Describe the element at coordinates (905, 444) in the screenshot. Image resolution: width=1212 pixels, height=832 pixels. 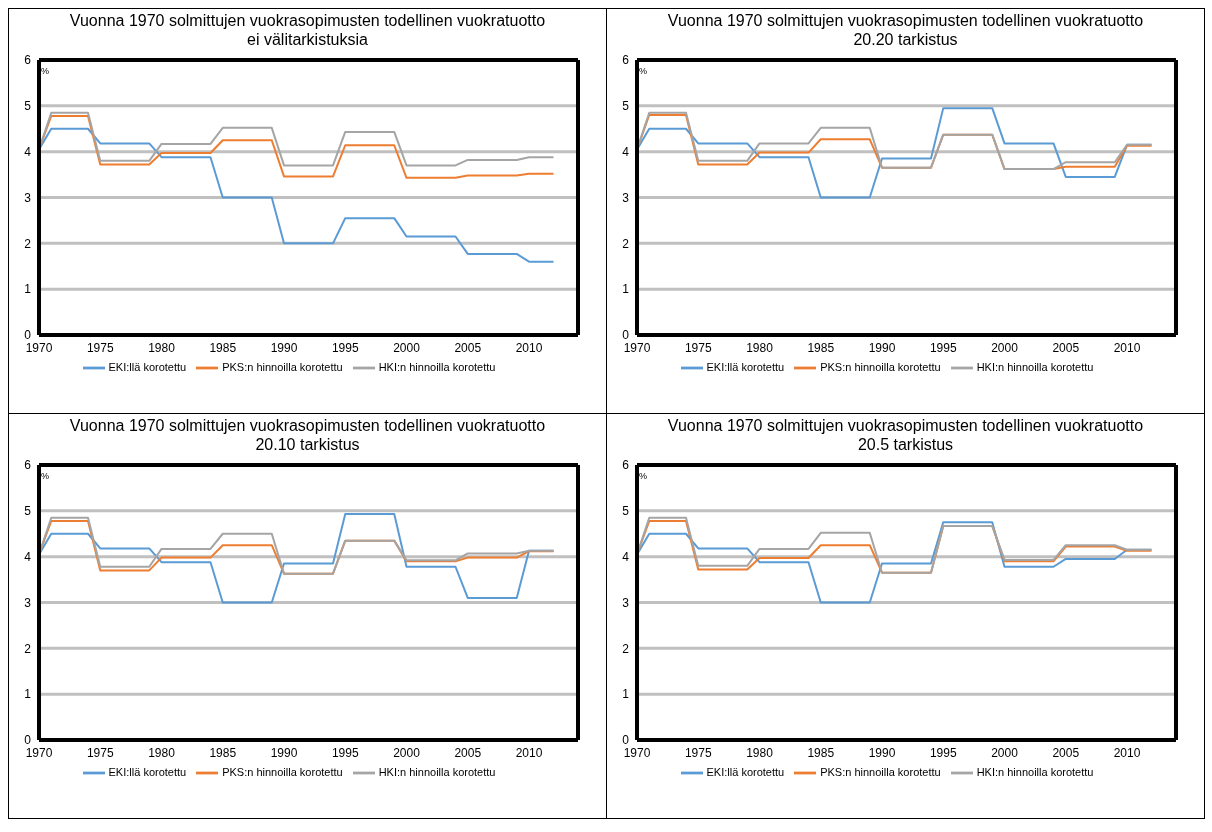
I see `chart-subtitle: 20.5 tarkistus` at that location.